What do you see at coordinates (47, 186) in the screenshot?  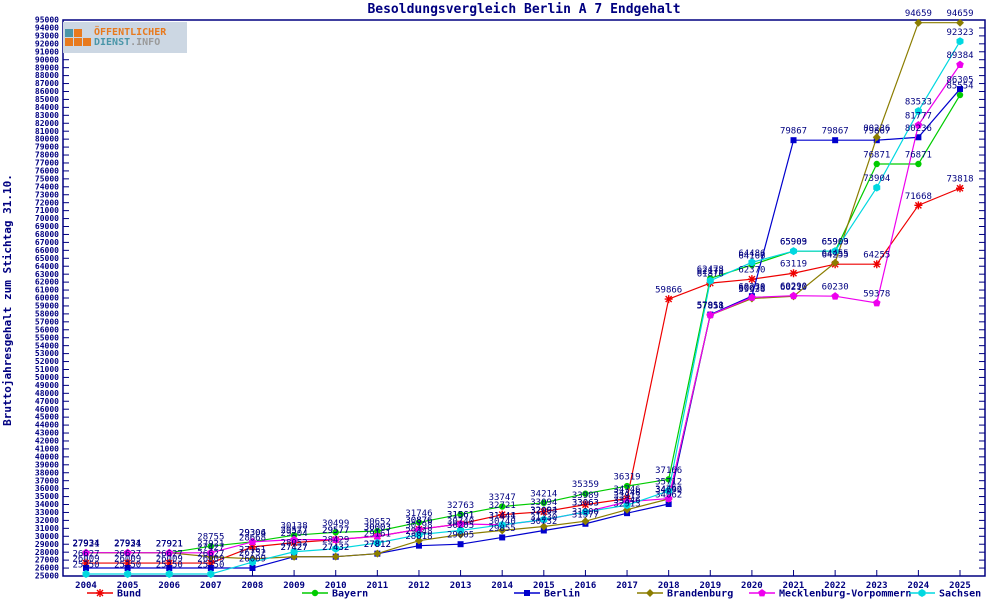 I see `y-tick-label: 74000` at bounding box center [47, 186].